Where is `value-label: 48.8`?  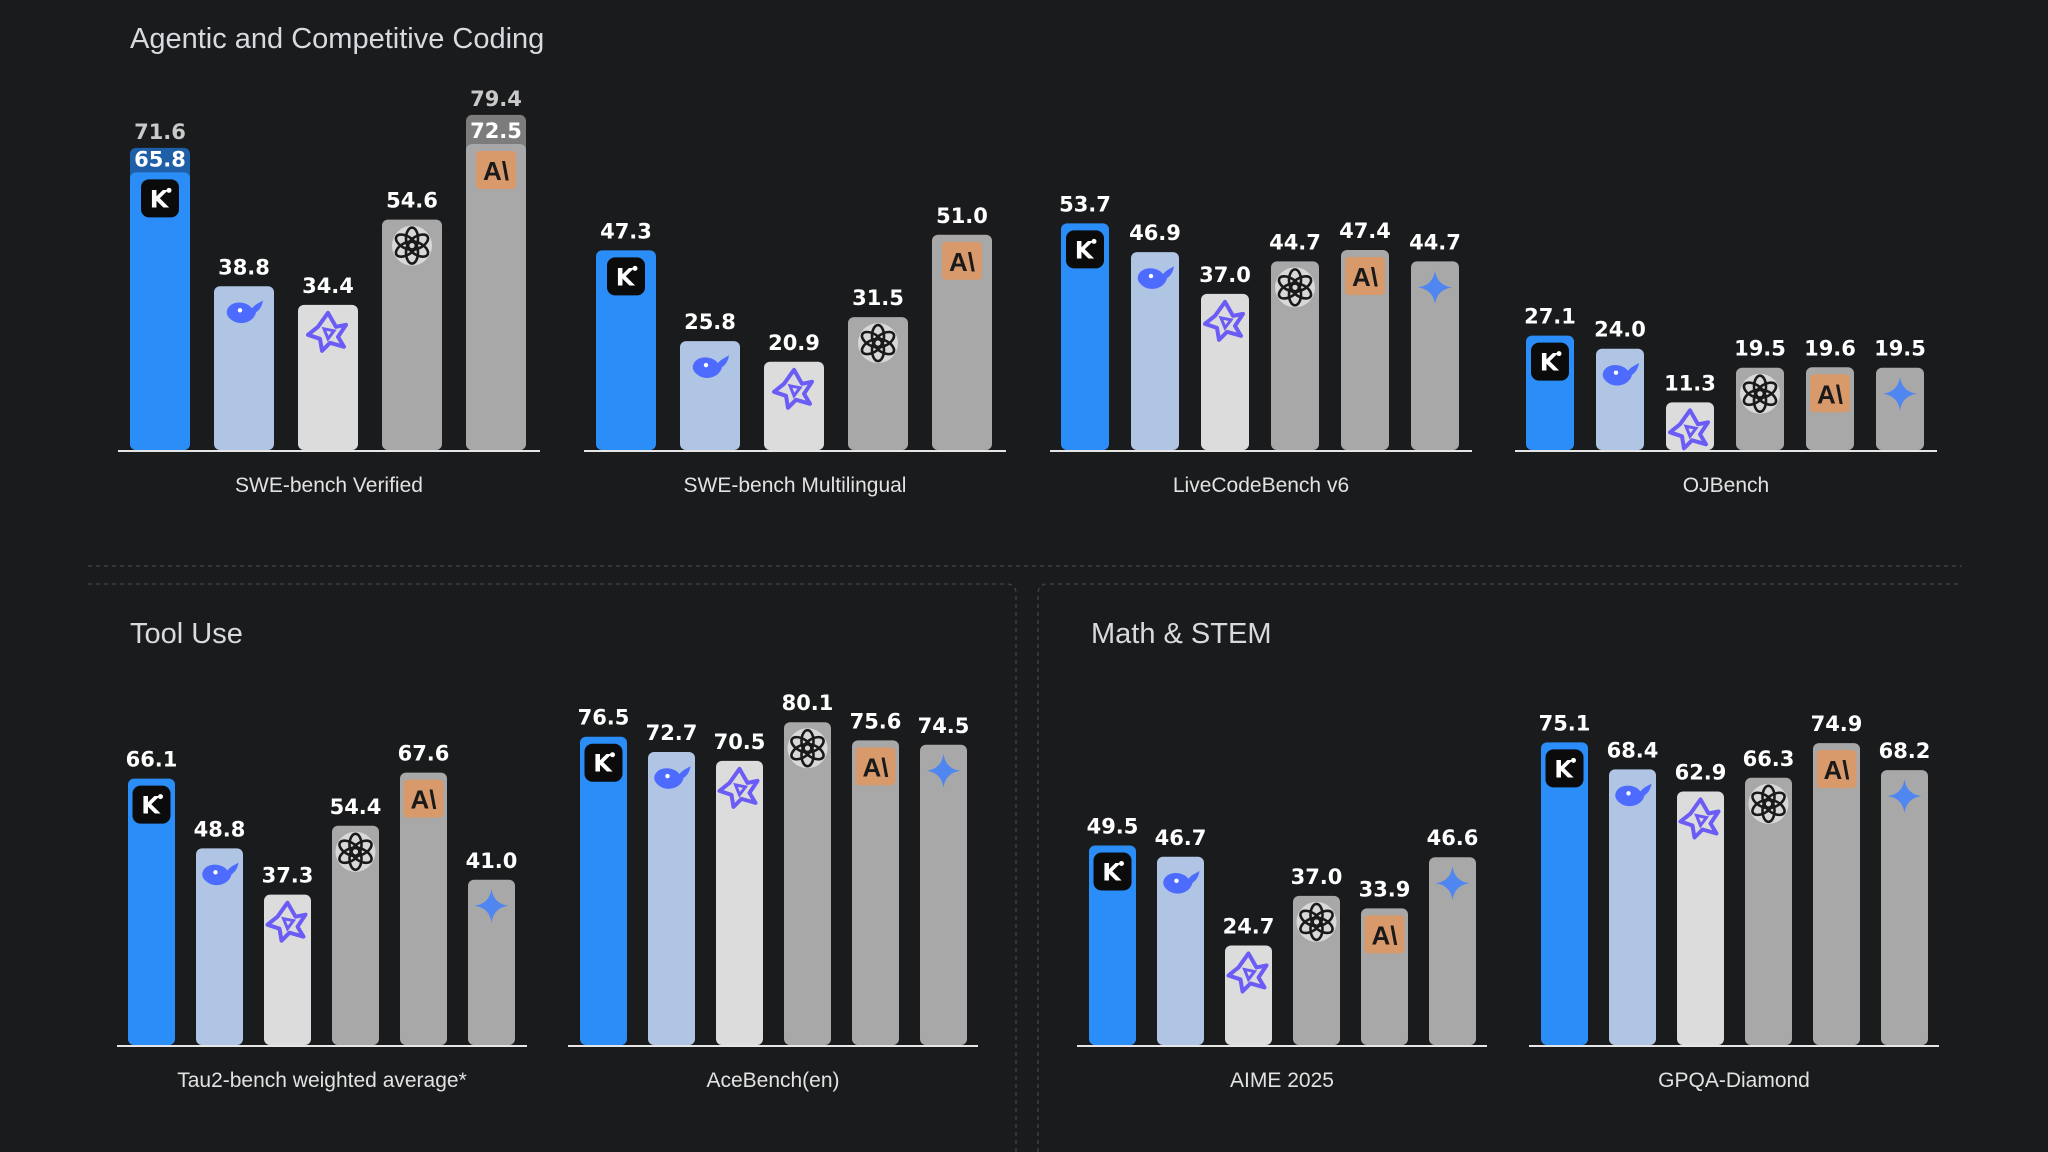
value-label: 48.8 is located at coordinates (220, 829).